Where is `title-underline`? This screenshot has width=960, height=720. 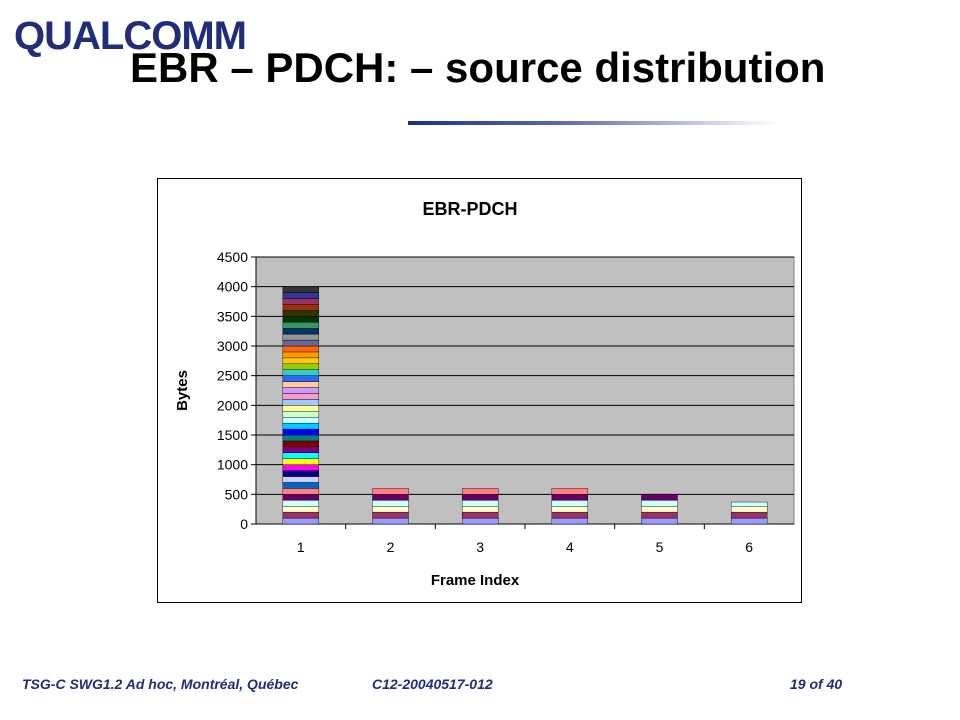 title-underline is located at coordinates (593, 123).